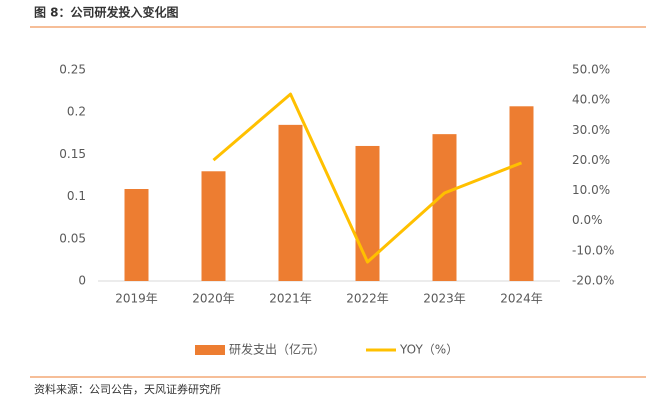 The height and width of the screenshot is (401, 664). Describe the element at coordinates (72, 154) in the screenshot. I see `y-tick-label: 0.15` at that location.